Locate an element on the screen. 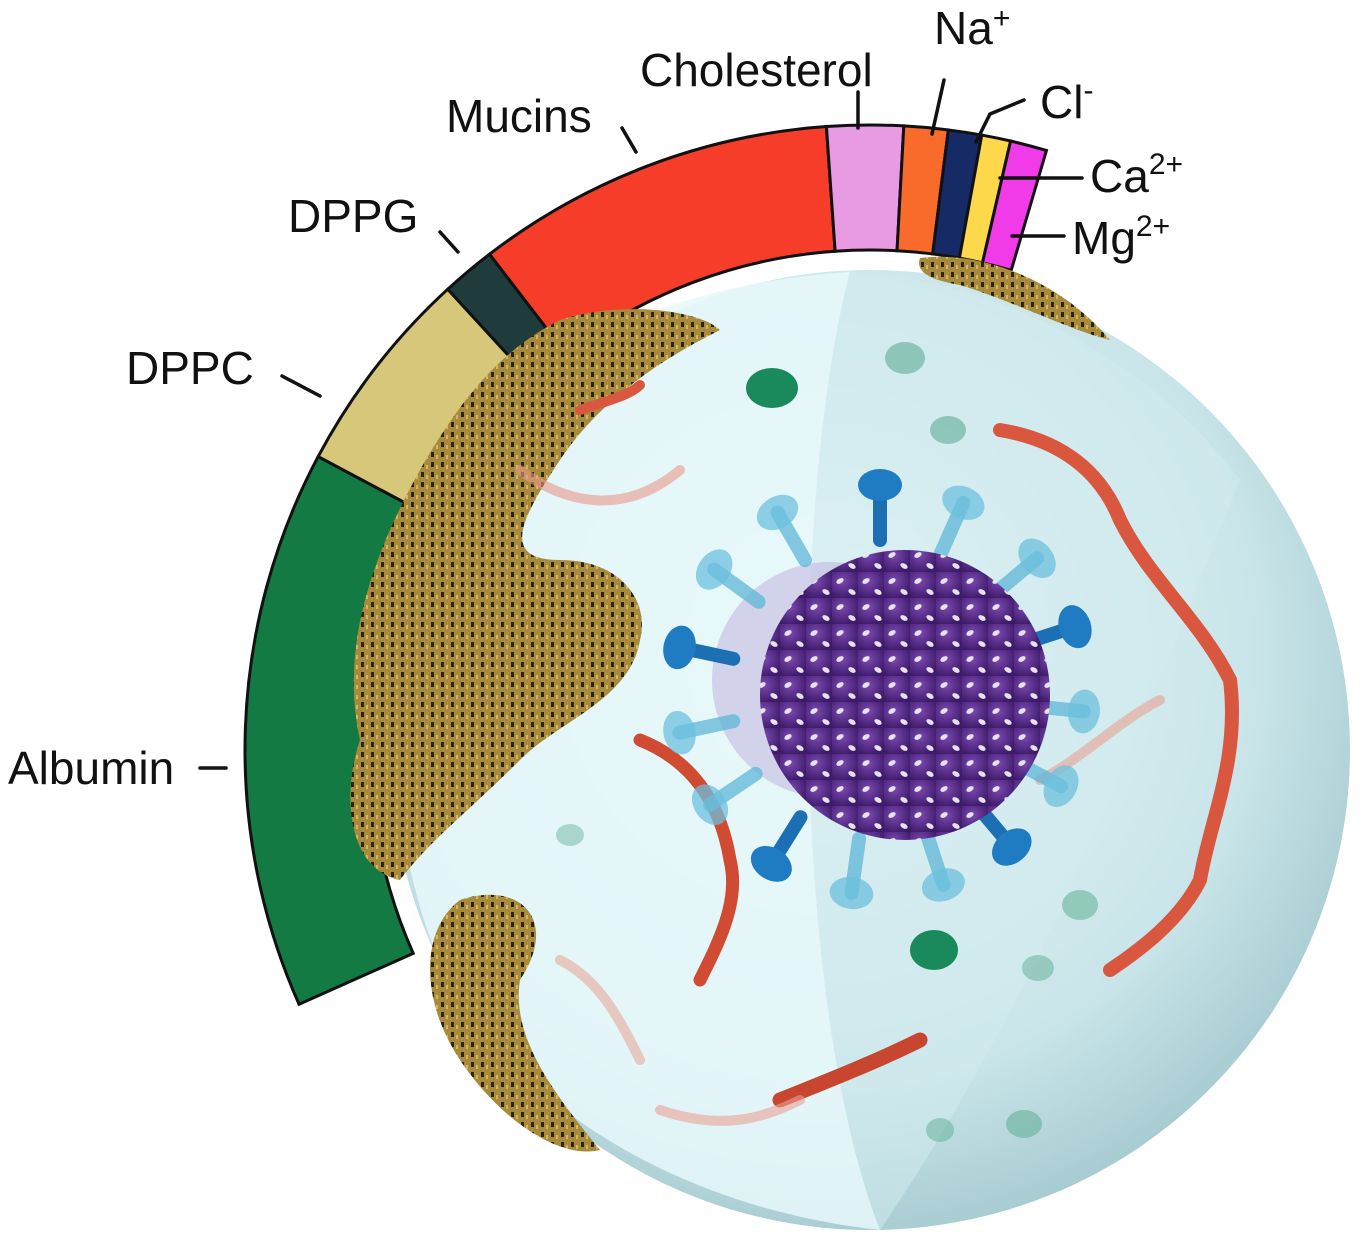  leader-cl is located at coordinates (1000, 121).